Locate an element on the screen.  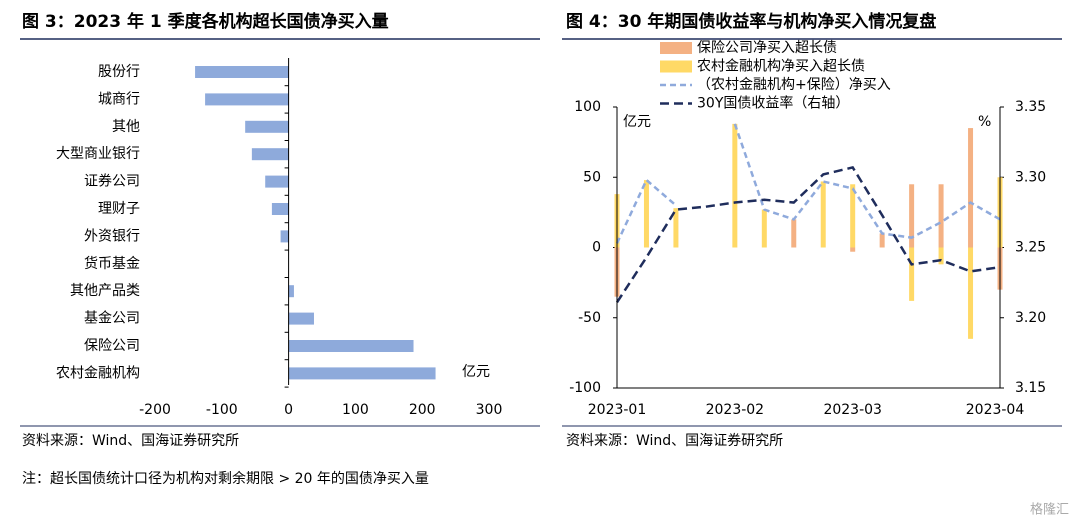
x-tick-label: 0 is located at coordinates (288, 410).